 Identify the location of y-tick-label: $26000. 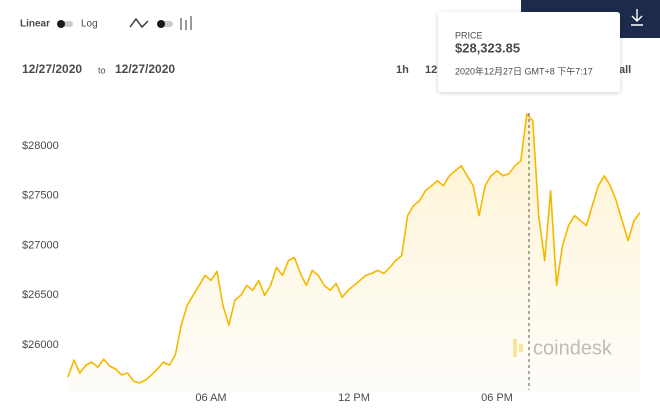
(40, 345).